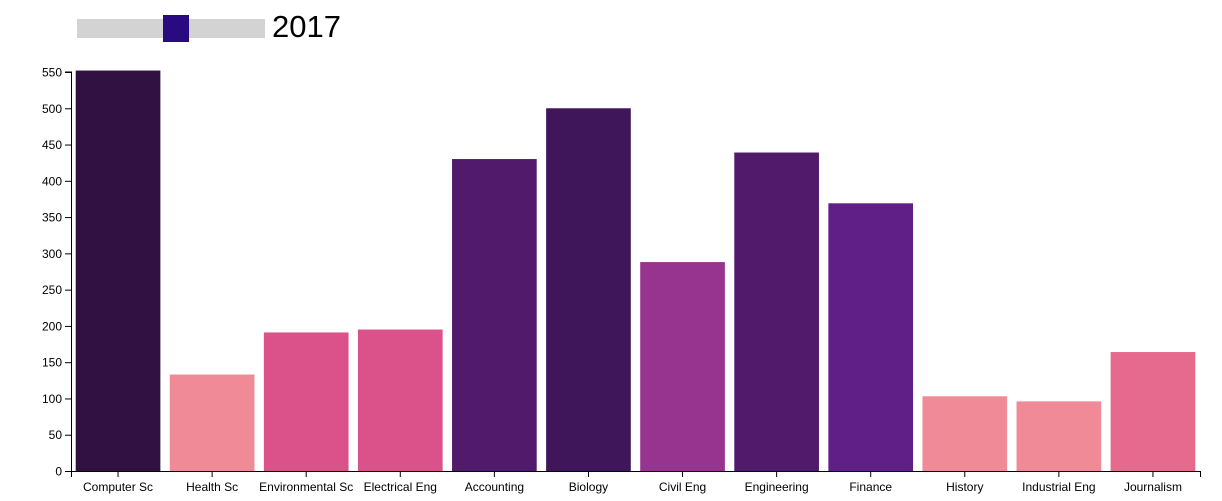 The width and height of the screenshot is (1222, 501). Describe the element at coordinates (52, 290) in the screenshot. I see `y-tick-label: 250` at that location.